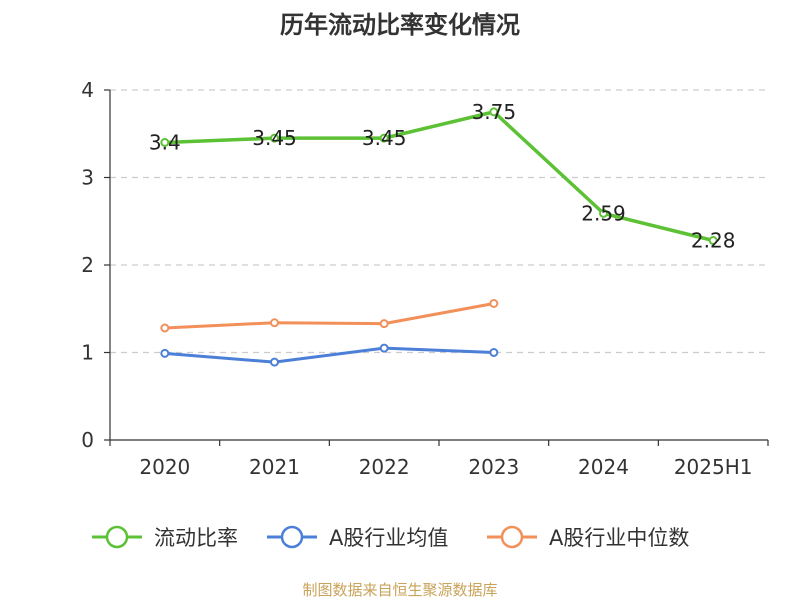 Image resolution: width=800 pixels, height=600 pixels. What do you see at coordinates (713, 467) in the screenshot?
I see `x-tick-label: 2025H1` at bounding box center [713, 467].